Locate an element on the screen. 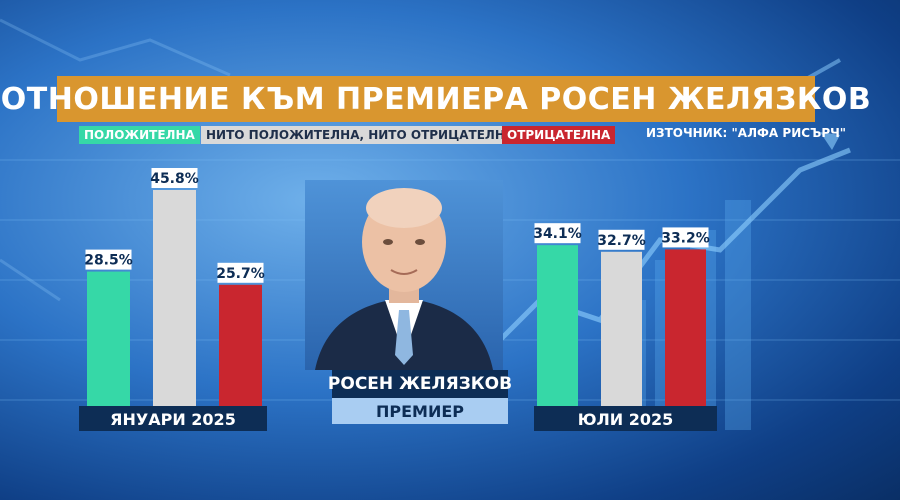 The image size is (900, 500). title-banner: ОТНОШЕНИЕ КЪМ ПРЕМИЕРА РОСЕН ЖЕЛЯЗКОВ is located at coordinates (436, 99).